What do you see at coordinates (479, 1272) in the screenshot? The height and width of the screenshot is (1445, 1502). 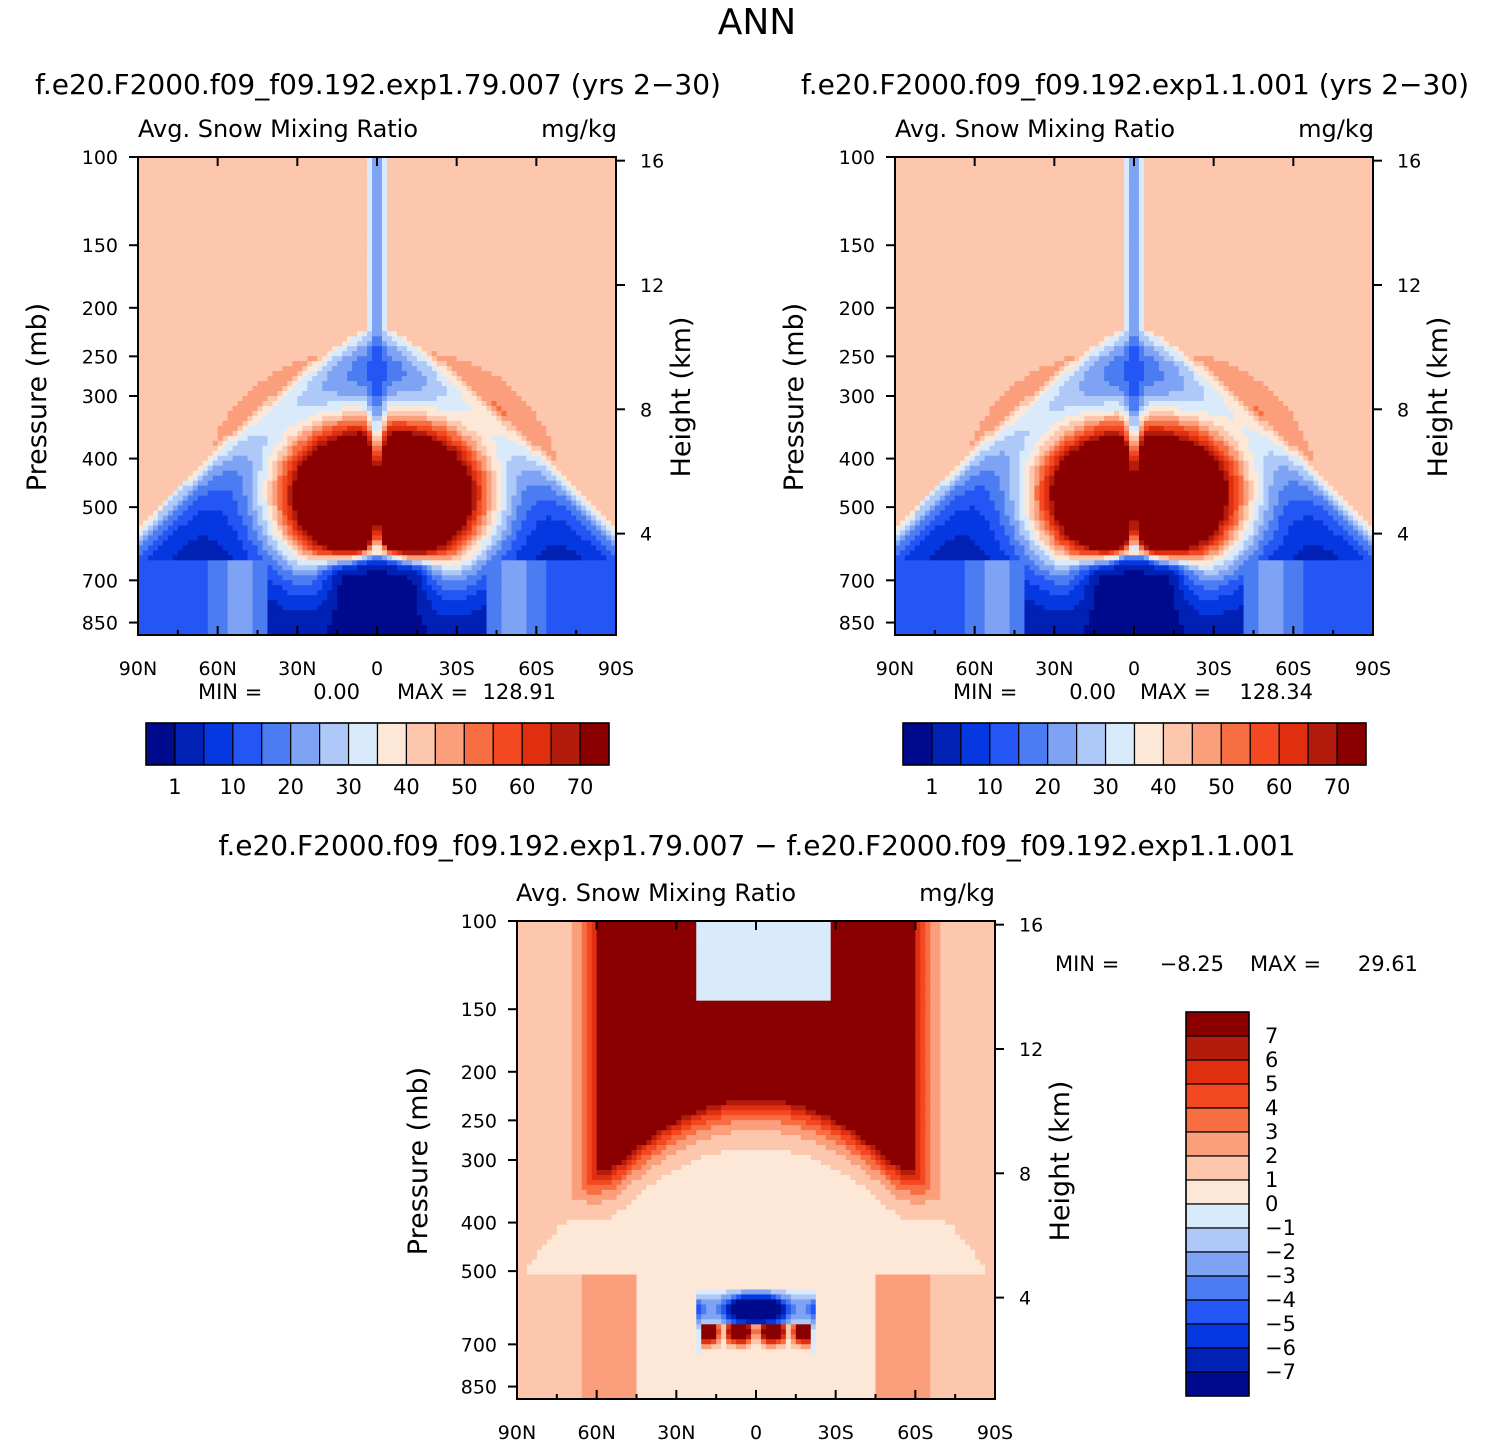 I see `diff-y-tick-label: 500` at bounding box center [479, 1272].